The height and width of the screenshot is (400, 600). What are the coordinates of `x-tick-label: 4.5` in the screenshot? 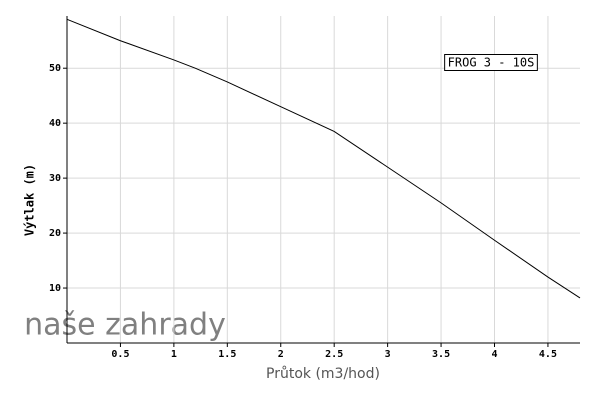 It's located at (548, 354).